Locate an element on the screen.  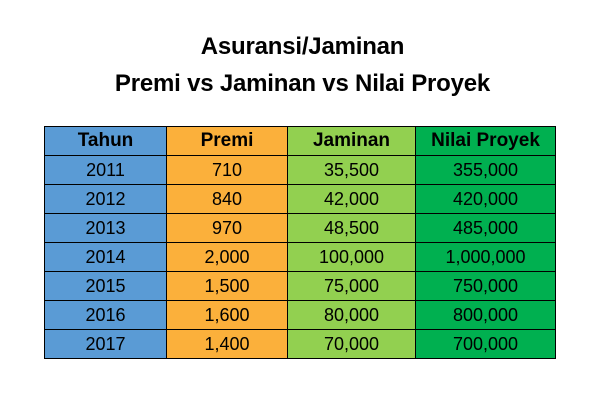
cell-premi: 840 is located at coordinates (227, 199).